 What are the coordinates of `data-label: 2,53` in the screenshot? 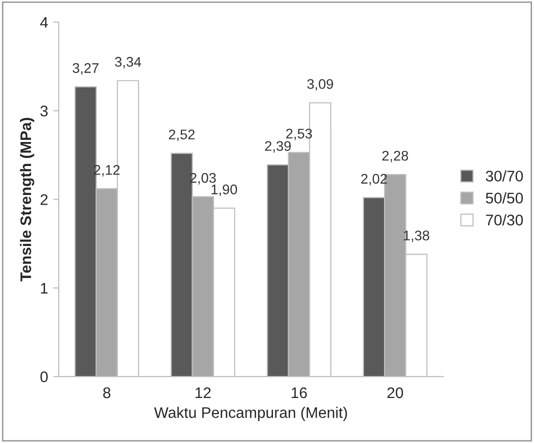 It's located at (299, 134).